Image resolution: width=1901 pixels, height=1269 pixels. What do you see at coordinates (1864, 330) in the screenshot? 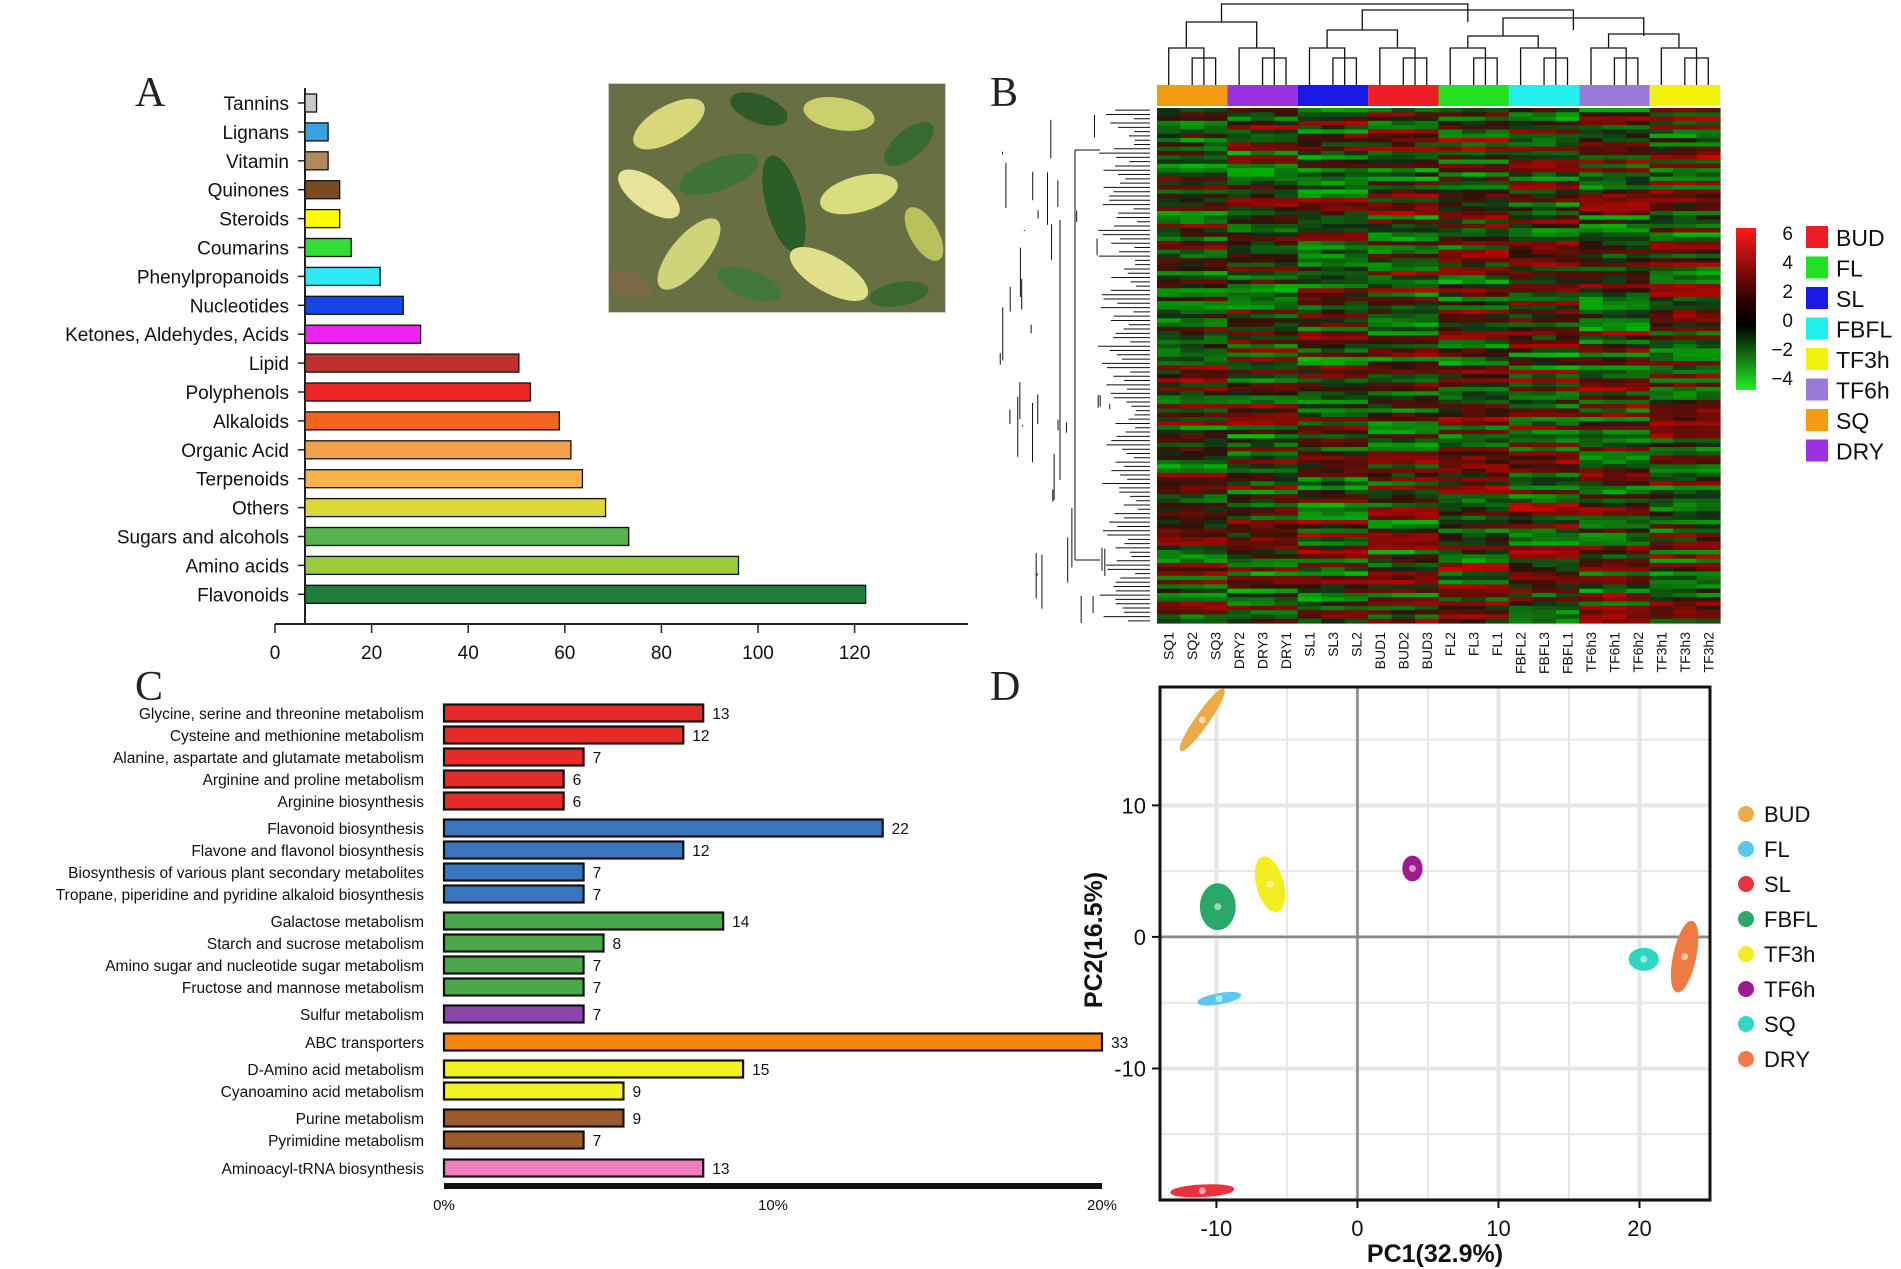
I see `b-legend-label: FBFL` at bounding box center [1864, 330].